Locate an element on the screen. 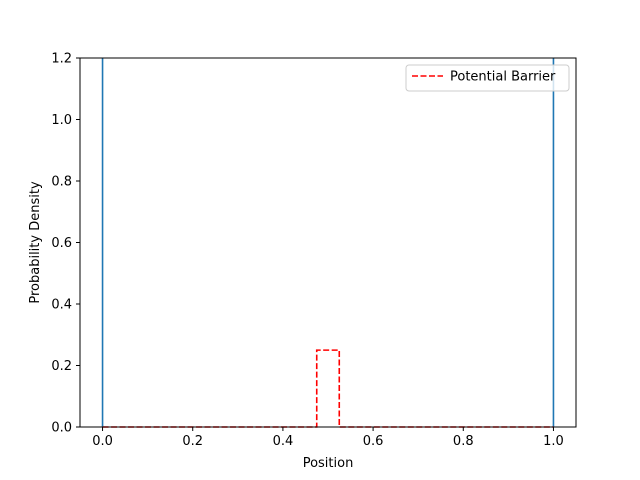 The height and width of the screenshot is (480, 640). y-tick-label-6: 1.2 is located at coordinates (61, 59).